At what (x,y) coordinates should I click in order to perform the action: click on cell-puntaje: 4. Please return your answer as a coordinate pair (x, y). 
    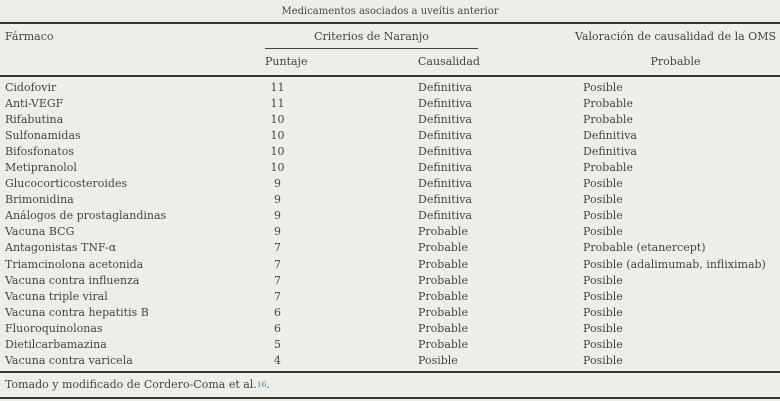
    Looking at the image, I should click on (277, 361).